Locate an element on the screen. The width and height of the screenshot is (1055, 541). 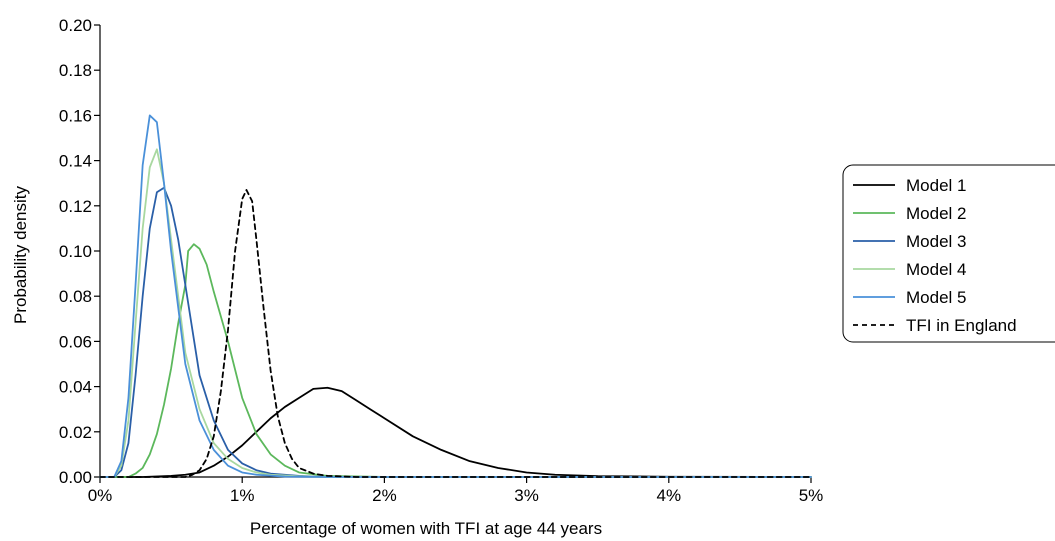
y-tick-label: 0.02 is located at coordinates (75, 432).